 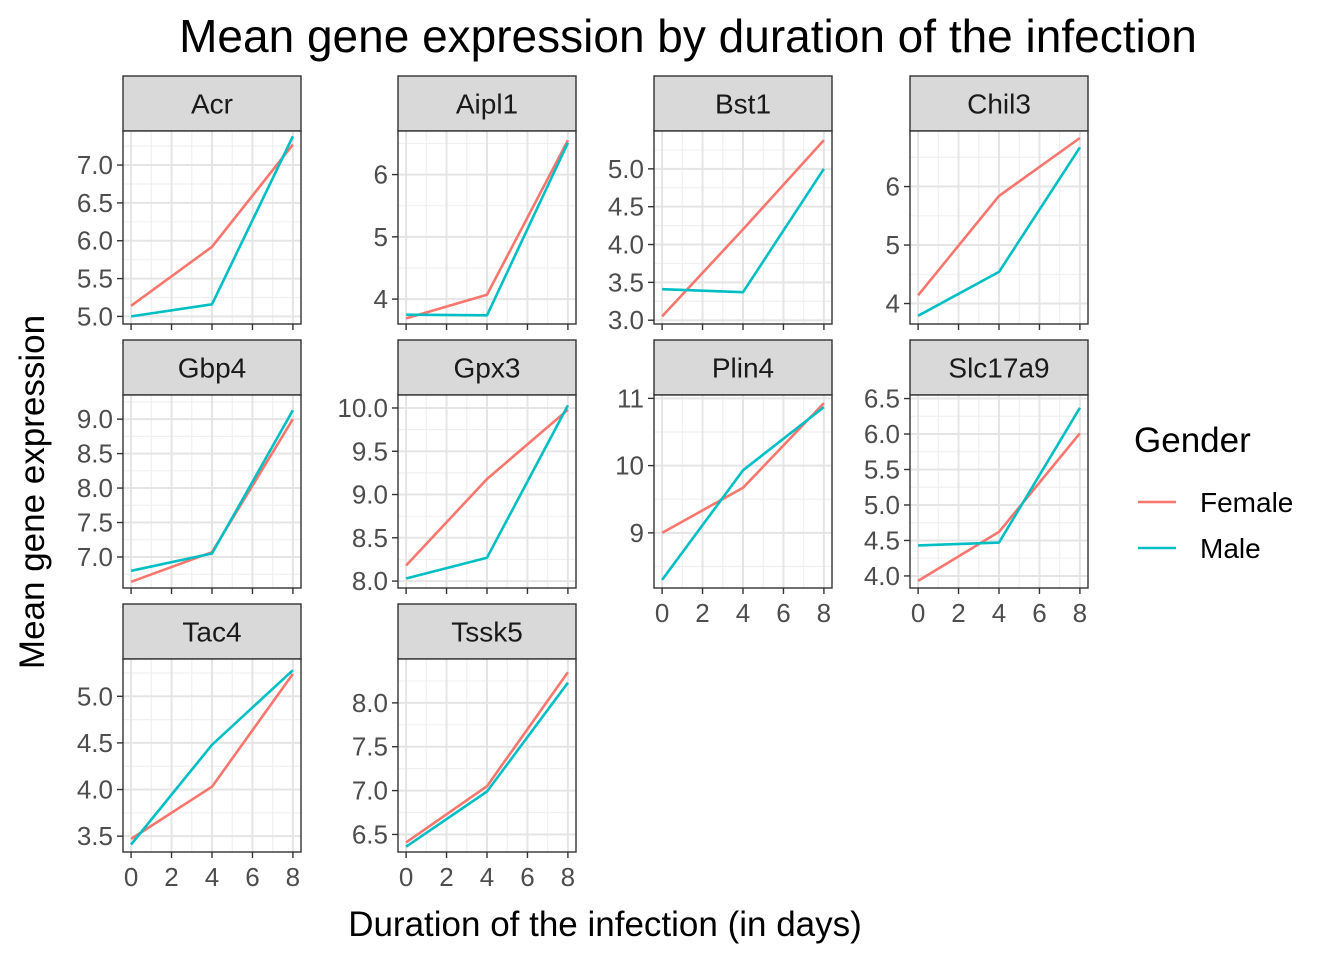 I want to click on facet-strip-label: Slc17a9, so click(x=998, y=368).